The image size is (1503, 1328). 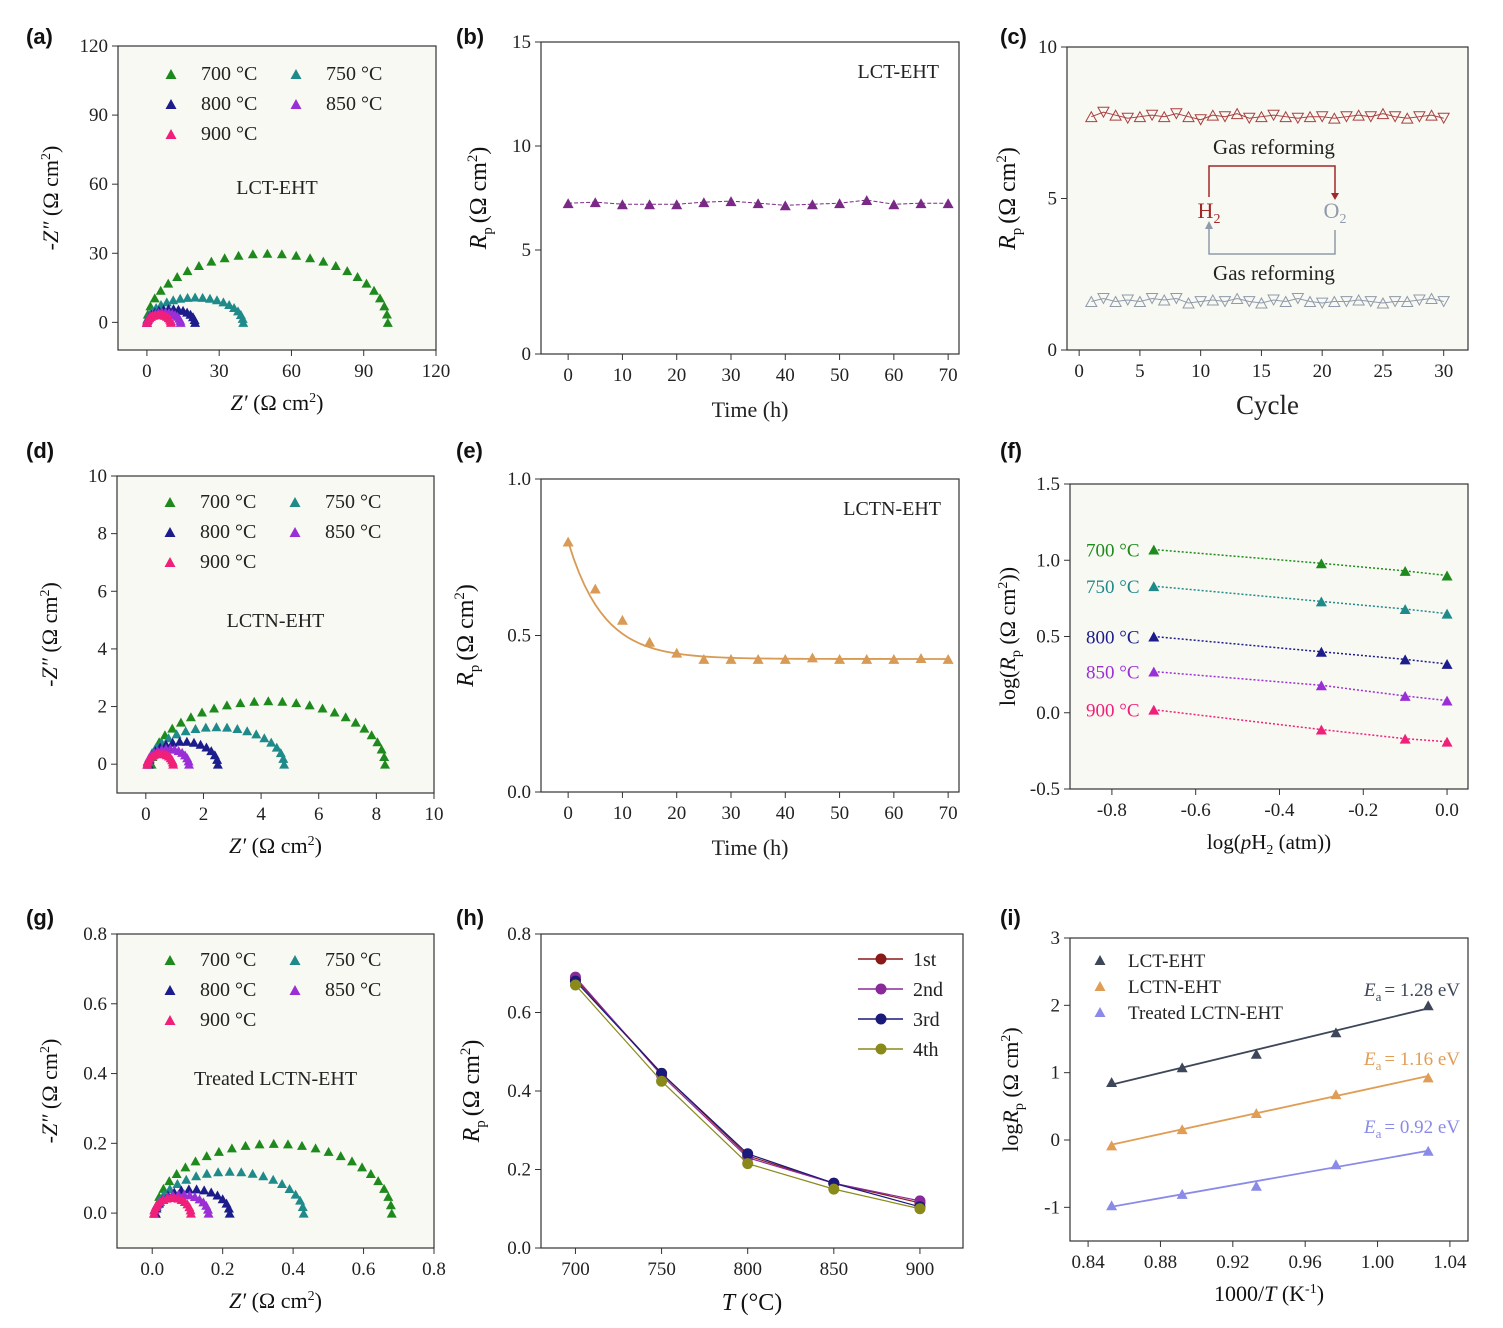 I want to click on panel-label: (a), so click(x=39, y=36).